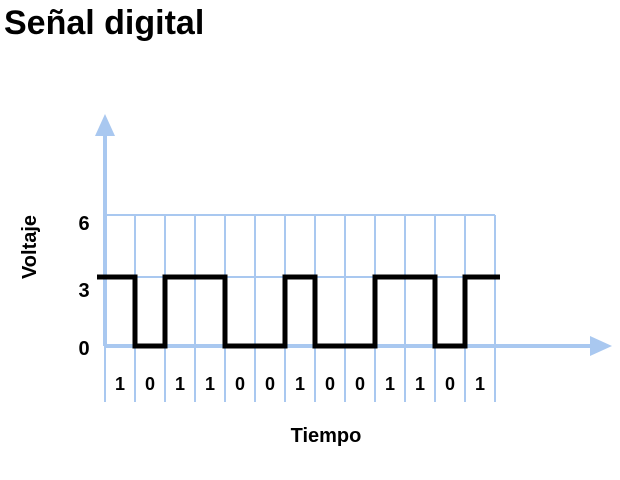 The image size is (620, 480). What do you see at coordinates (30, 247) in the screenshot?
I see `y-axis-label: Voltaje` at bounding box center [30, 247].